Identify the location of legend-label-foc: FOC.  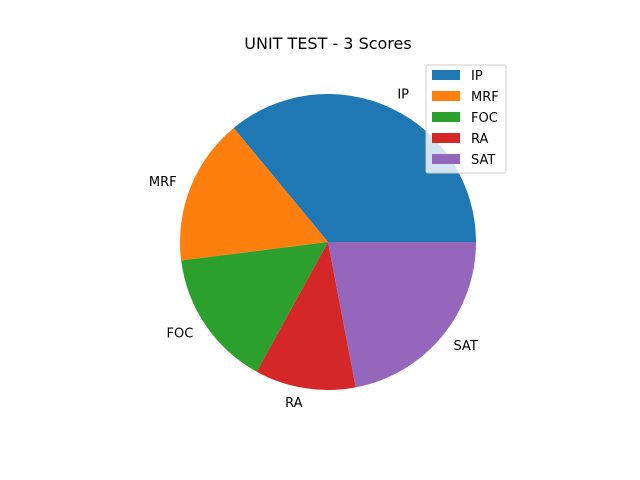
(484, 118).